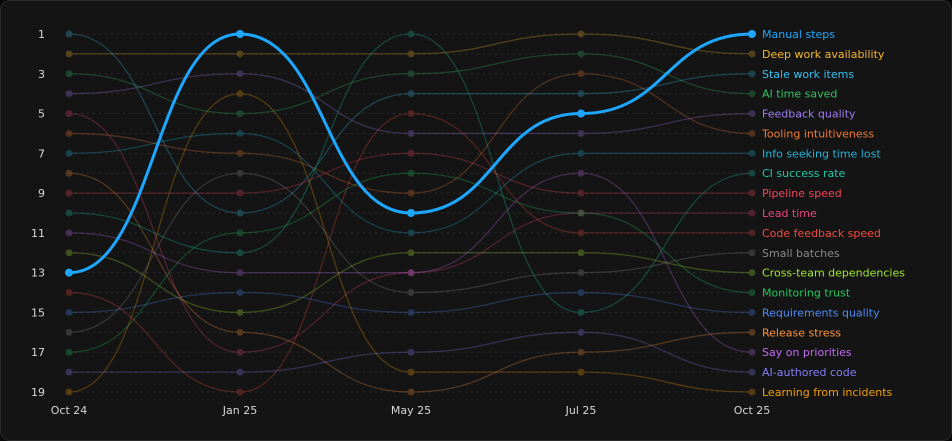 This screenshot has width=952, height=441. I want to click on y-tick-label: 19, so click(38, 392).